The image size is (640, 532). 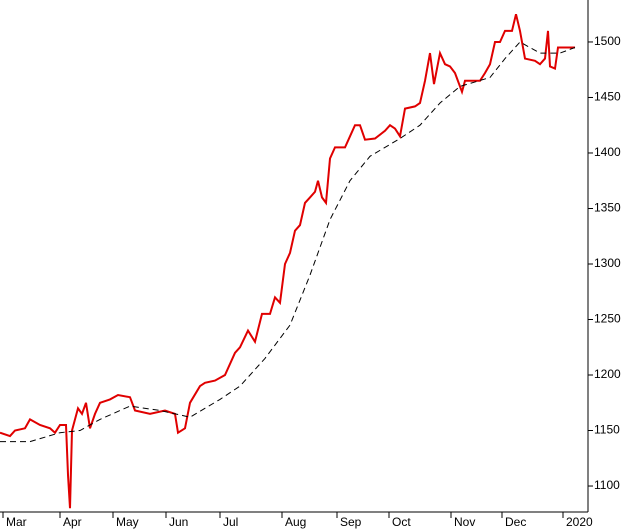 What do you see at coordinates (607, 485) in the screenshot?
I see `y-tick-label: 1100` at bounding box center [607, 485].